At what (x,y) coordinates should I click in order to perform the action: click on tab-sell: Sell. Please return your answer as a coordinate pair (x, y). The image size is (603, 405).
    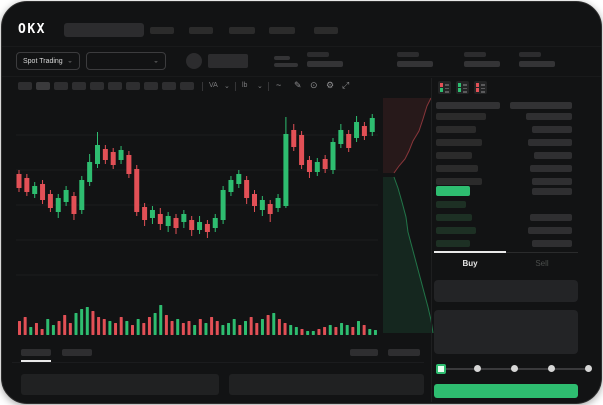
    Looking at the image, I should click on (542, 263).